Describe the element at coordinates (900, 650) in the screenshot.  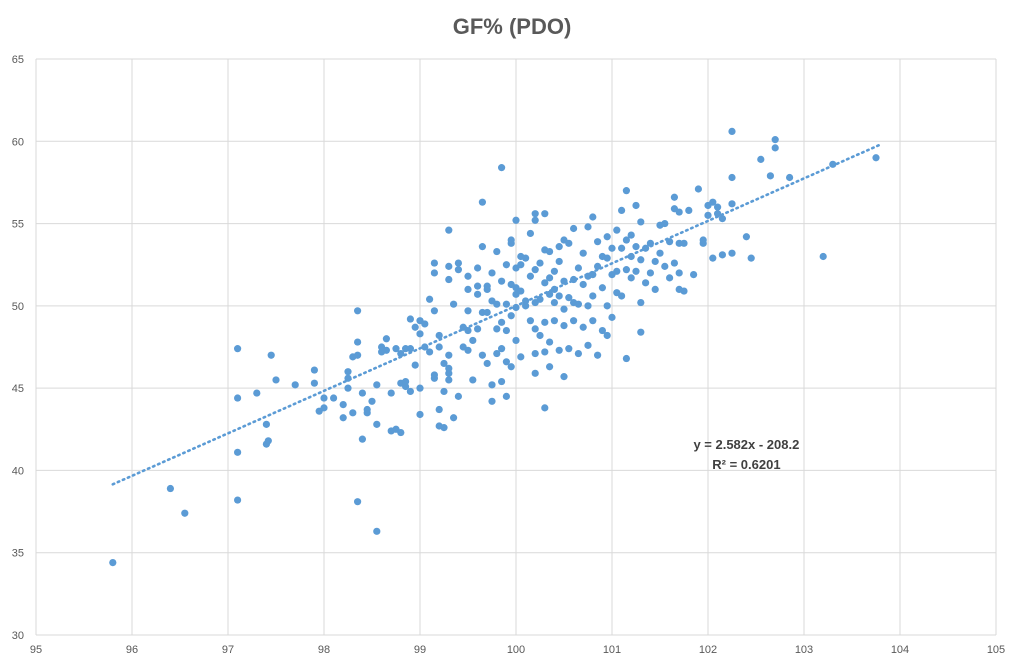
I see `x-tick-label: 104` at that location.